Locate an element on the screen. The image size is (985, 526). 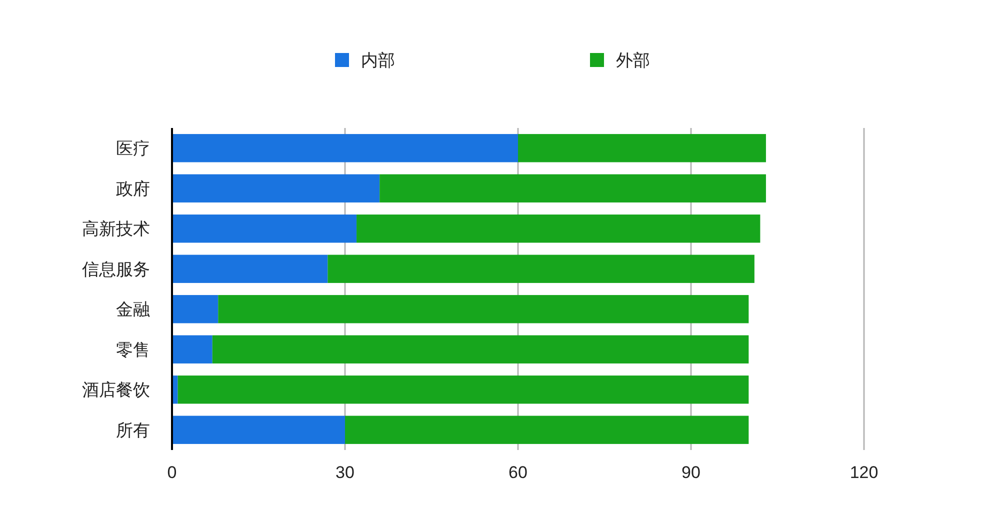
x-tick-label: 0 is located at coordinates (172, 472).